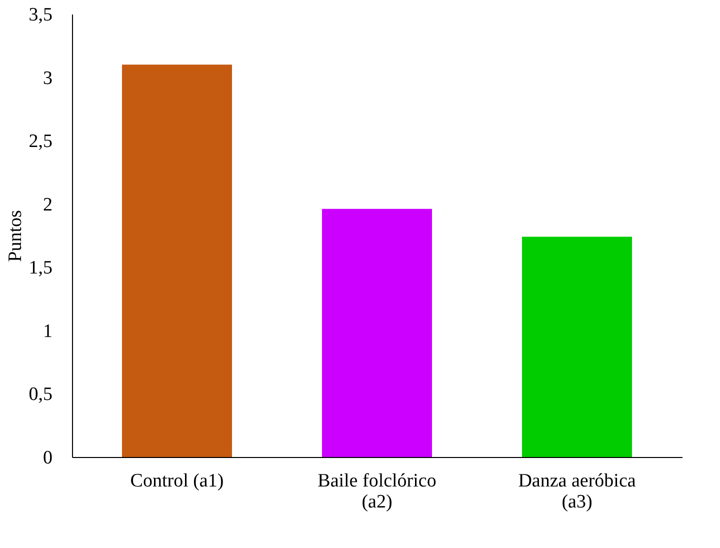  I want to click on x-tick-label: Danza aeróbica (a3), so click(577, 491).